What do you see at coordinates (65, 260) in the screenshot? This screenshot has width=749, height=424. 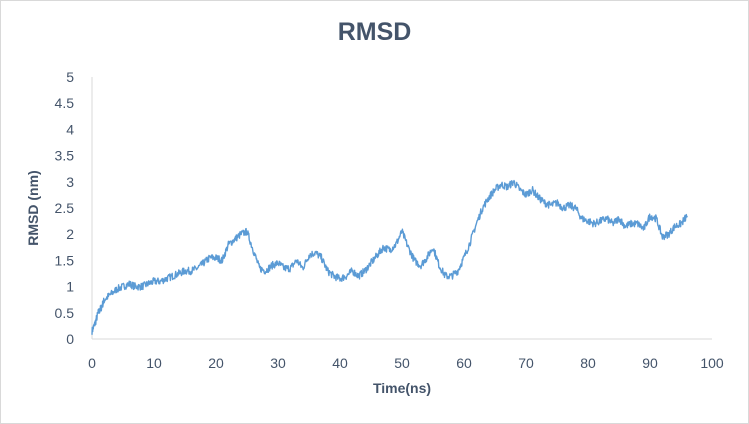 I see `y-tick-label: 1.5` at bounding box center [65, 260].